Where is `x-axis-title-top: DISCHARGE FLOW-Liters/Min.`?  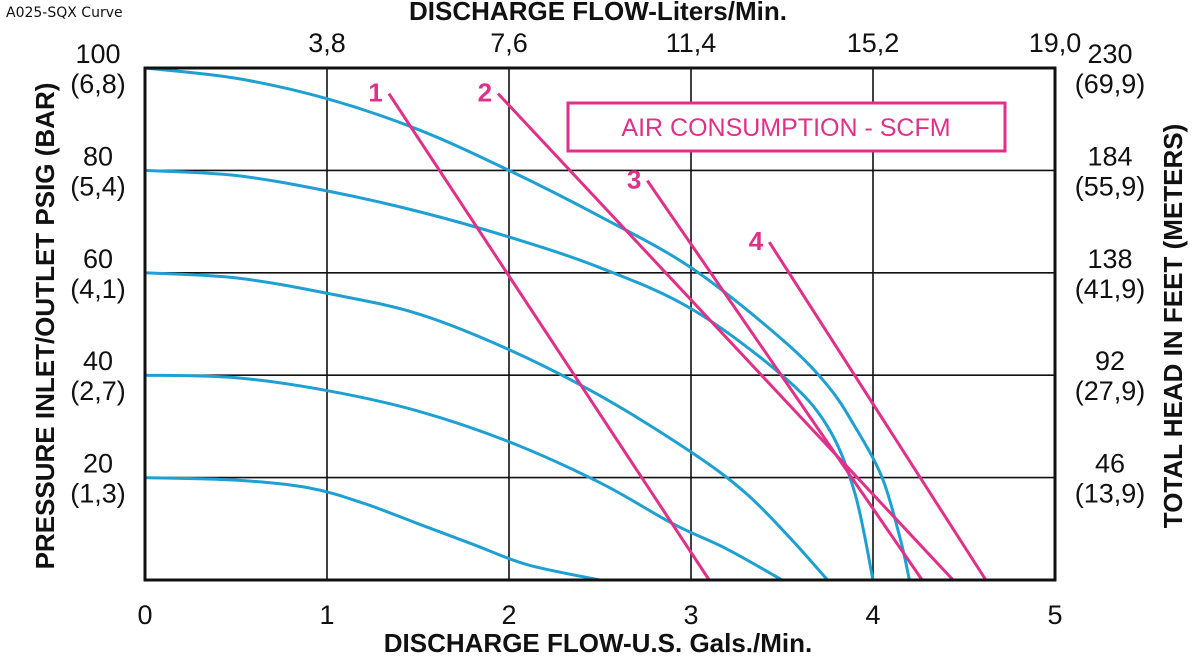 x-axis-title-top: DISCHARGE FLOW-Liters/Min. is located at coordinates (598, 13).